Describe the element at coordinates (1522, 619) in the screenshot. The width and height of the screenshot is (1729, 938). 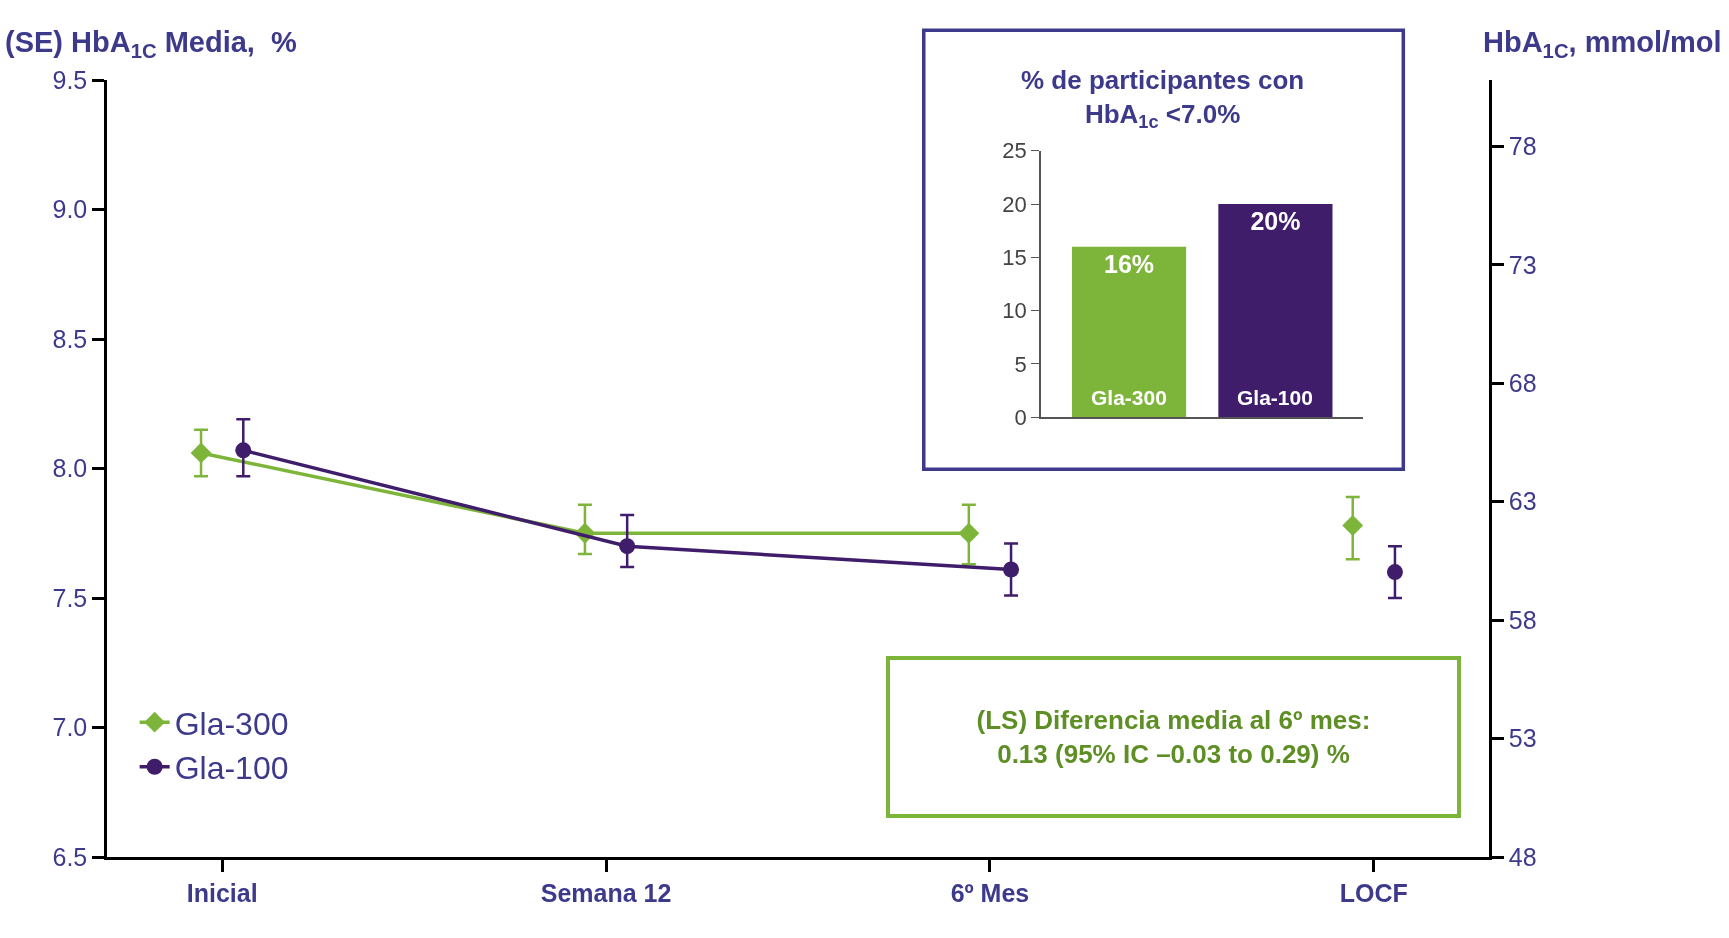
I see `y2-tick-label: 58` at that location.